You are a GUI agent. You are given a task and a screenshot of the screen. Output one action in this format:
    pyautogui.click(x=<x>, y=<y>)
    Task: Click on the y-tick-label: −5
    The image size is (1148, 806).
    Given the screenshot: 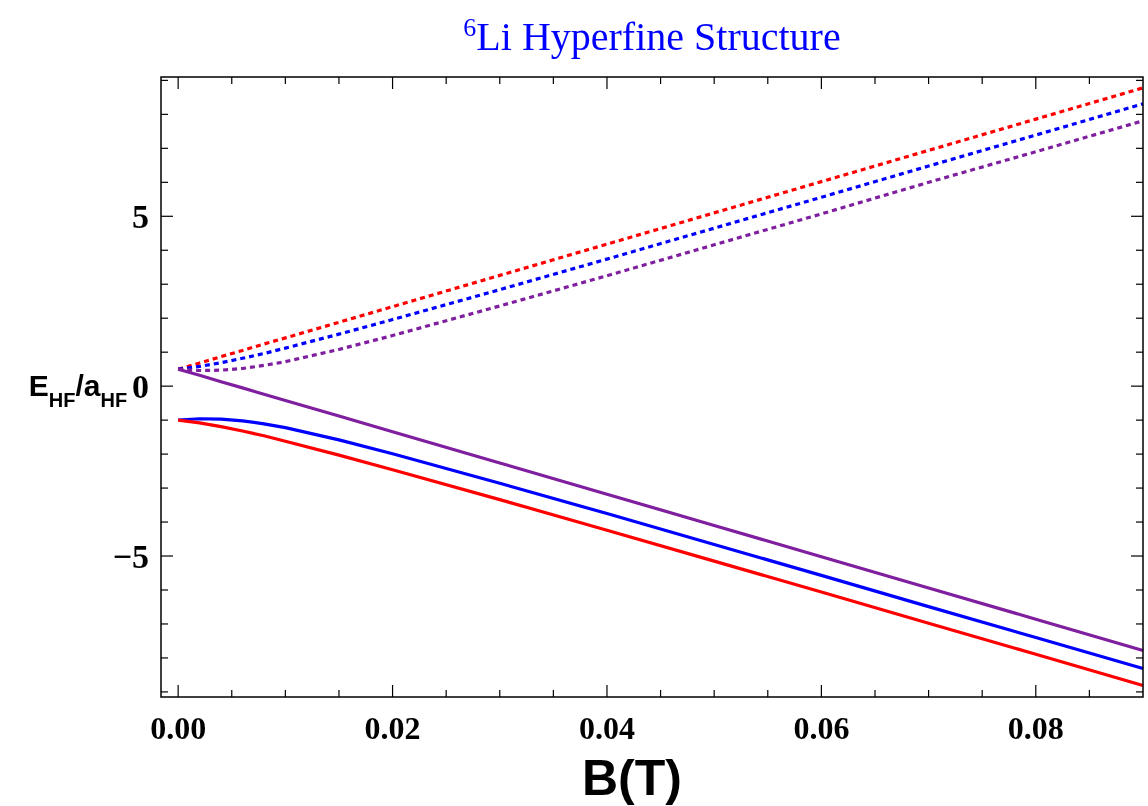 What is the action you would take?
    pyautogui.click(x=130, y=557)
    